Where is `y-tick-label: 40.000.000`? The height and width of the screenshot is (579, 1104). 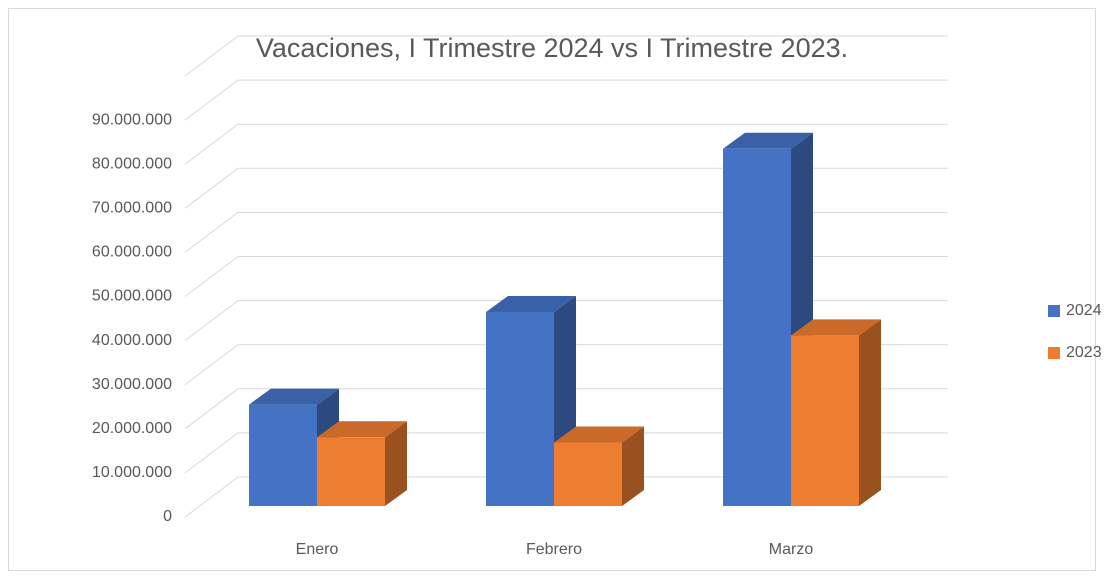 y-tick-label: 40.000.000 is located at coordinates (132, 340).